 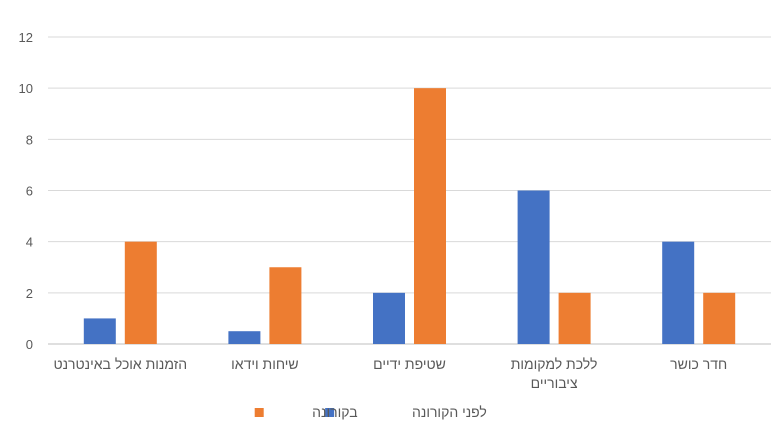 What do you see at coordinates (449, 412) in the screenshot?
I see `legend-label: לפני הקורונה` at bounding box center [449, 412].